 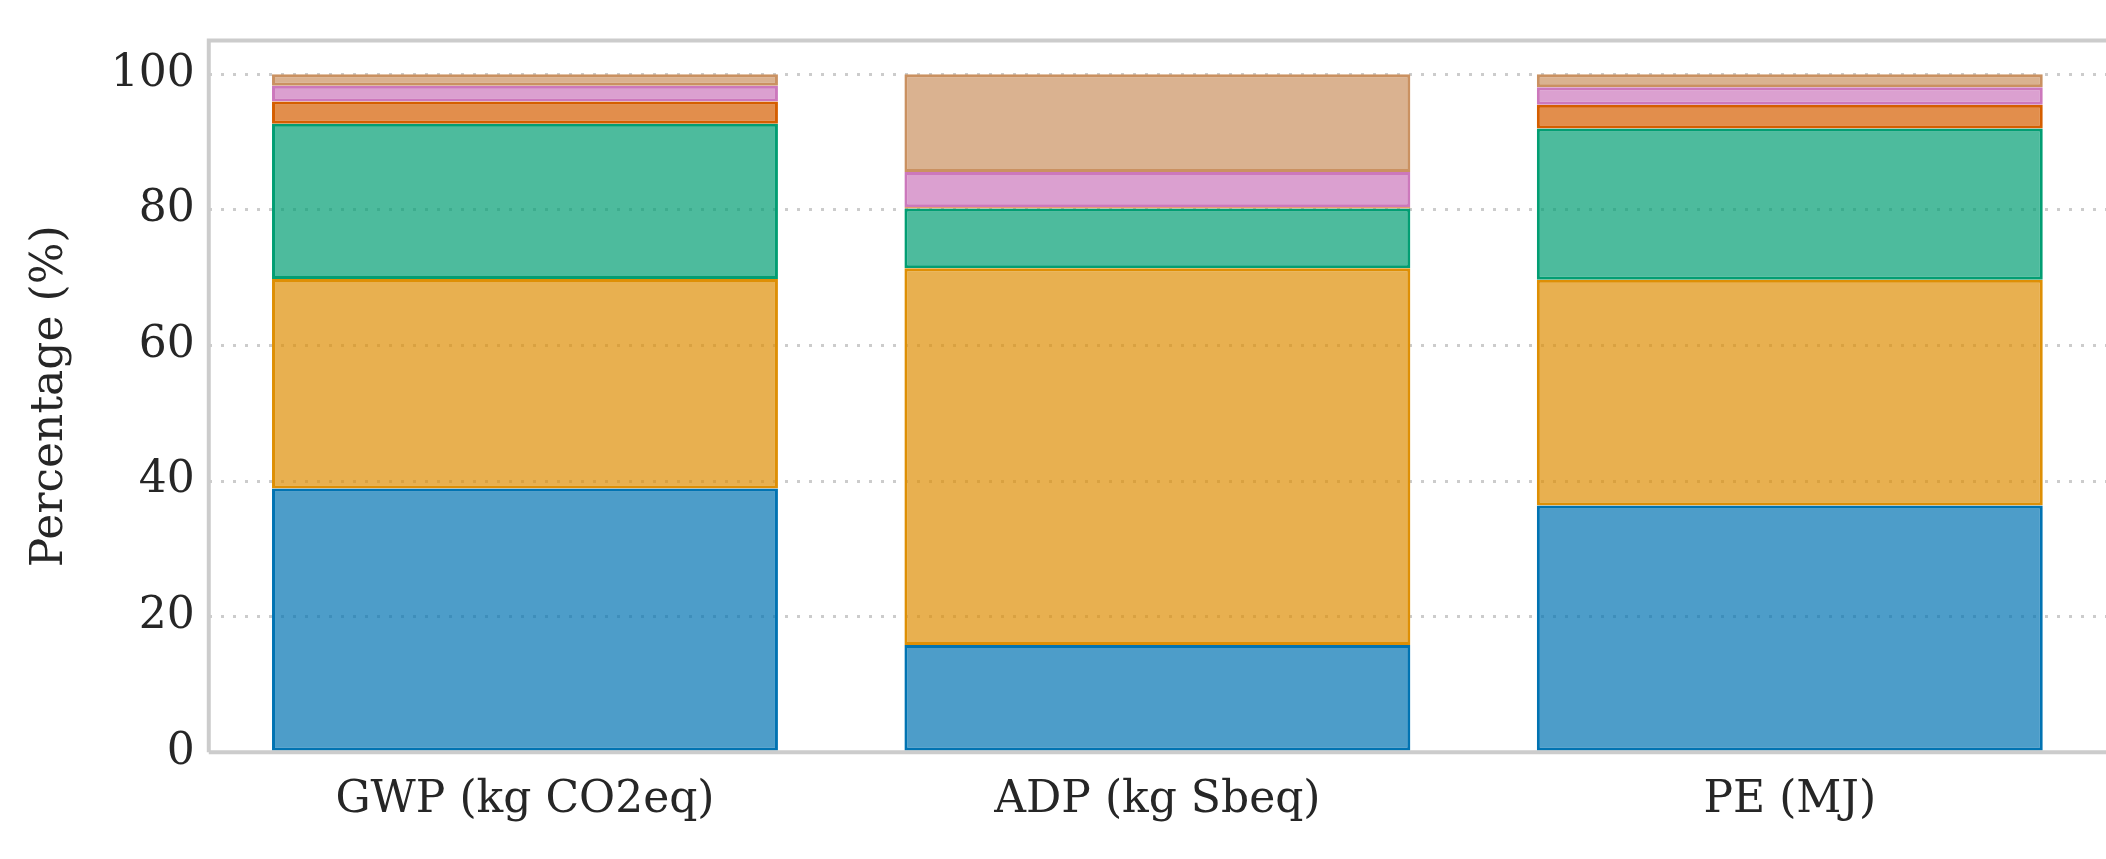 I want to click on y-tick-label: 40, so click(x=166, y=477).